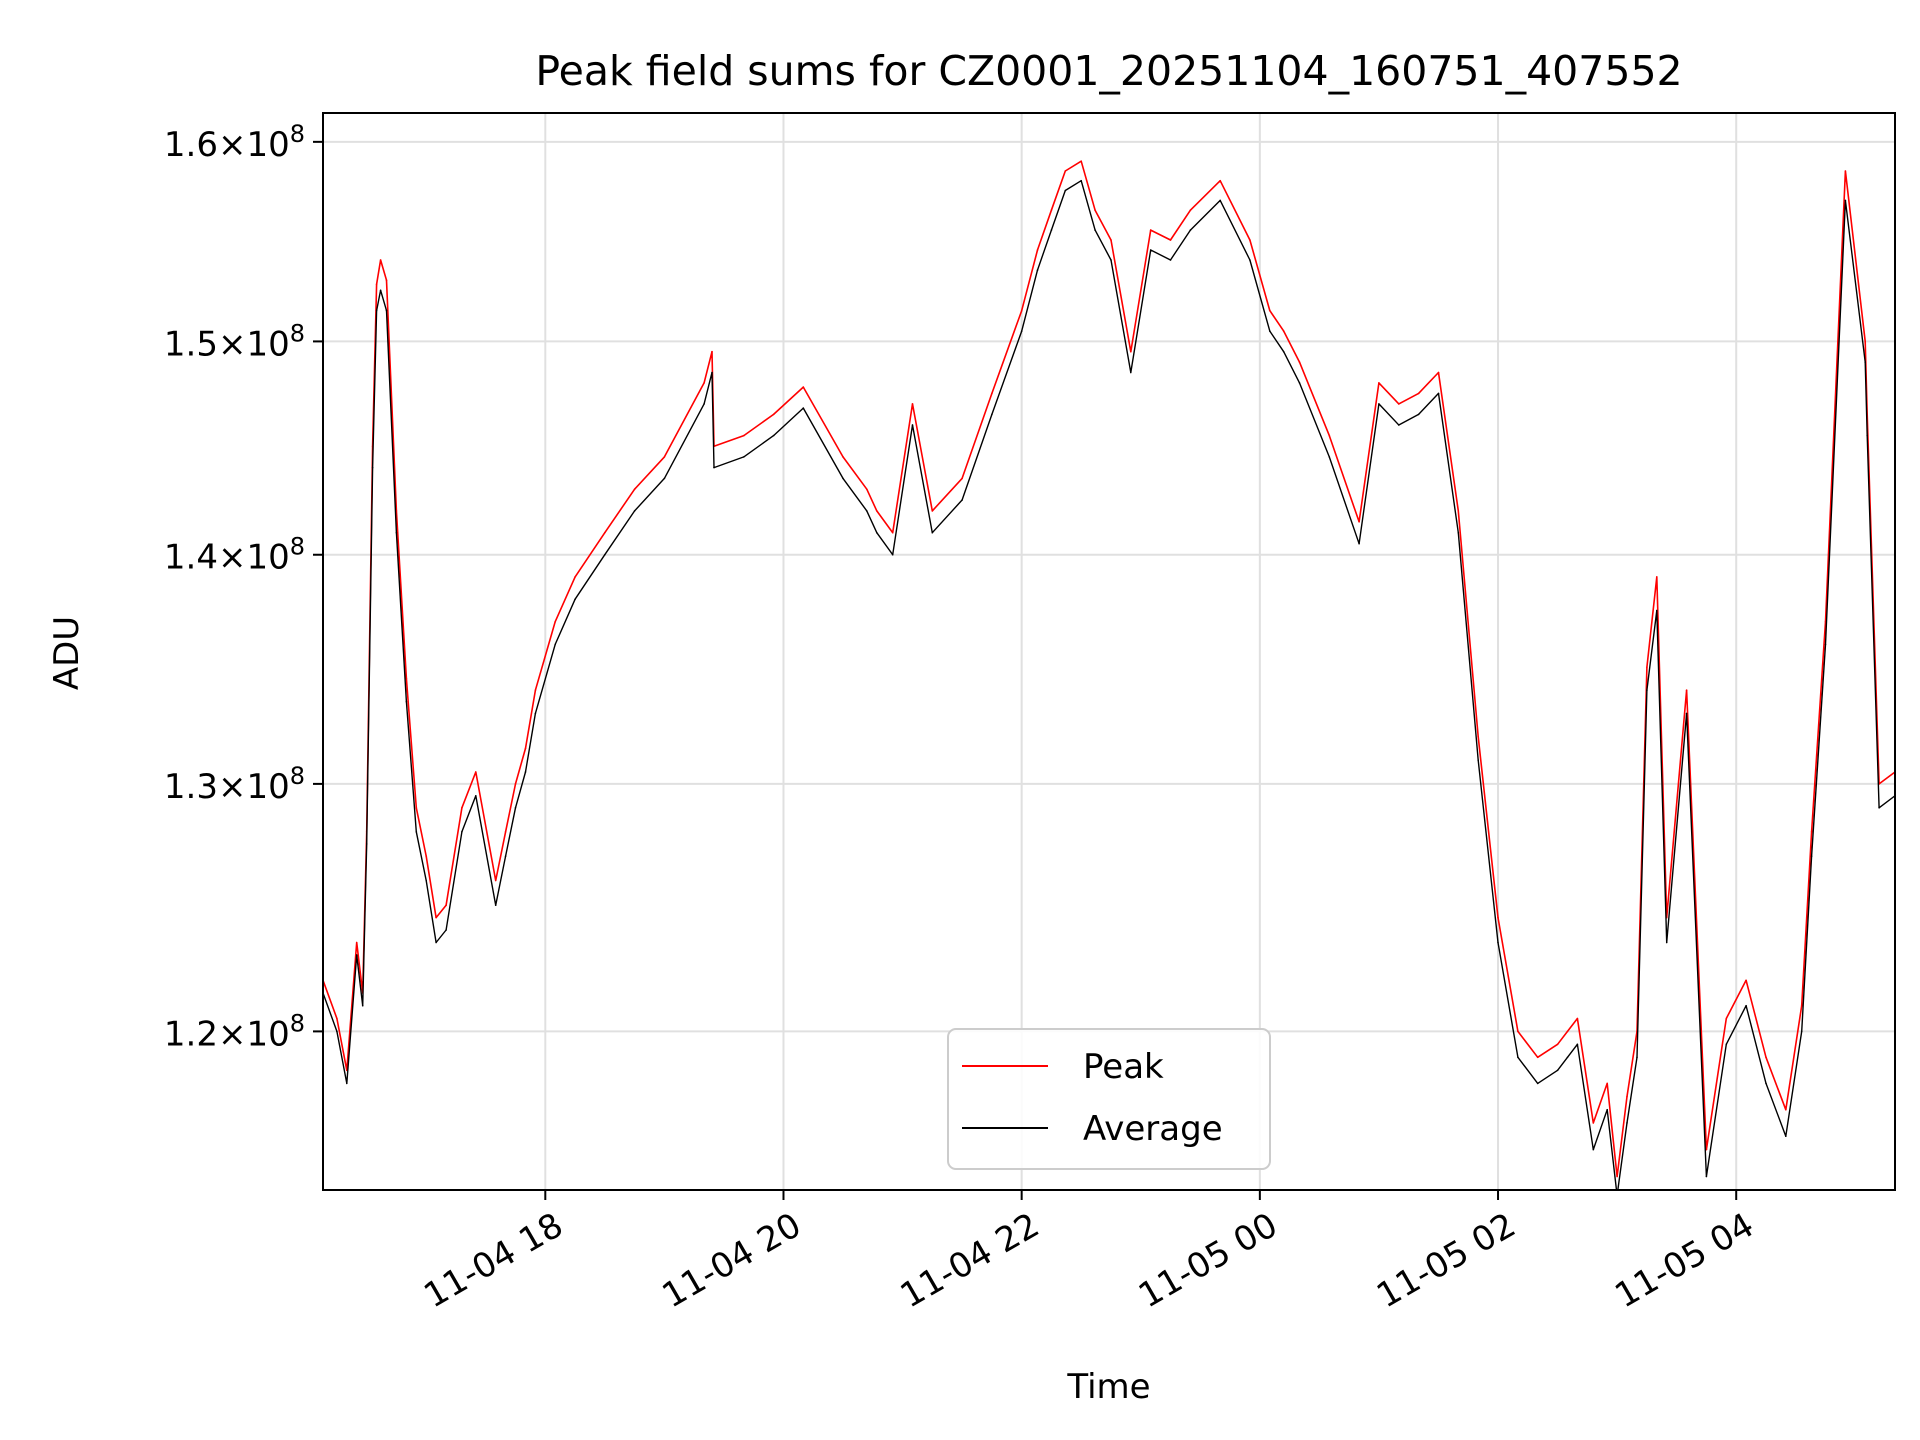 This screenshot has height=1440, width=1920. I want to click on legend: Peak Average, so click(1109, 1099).